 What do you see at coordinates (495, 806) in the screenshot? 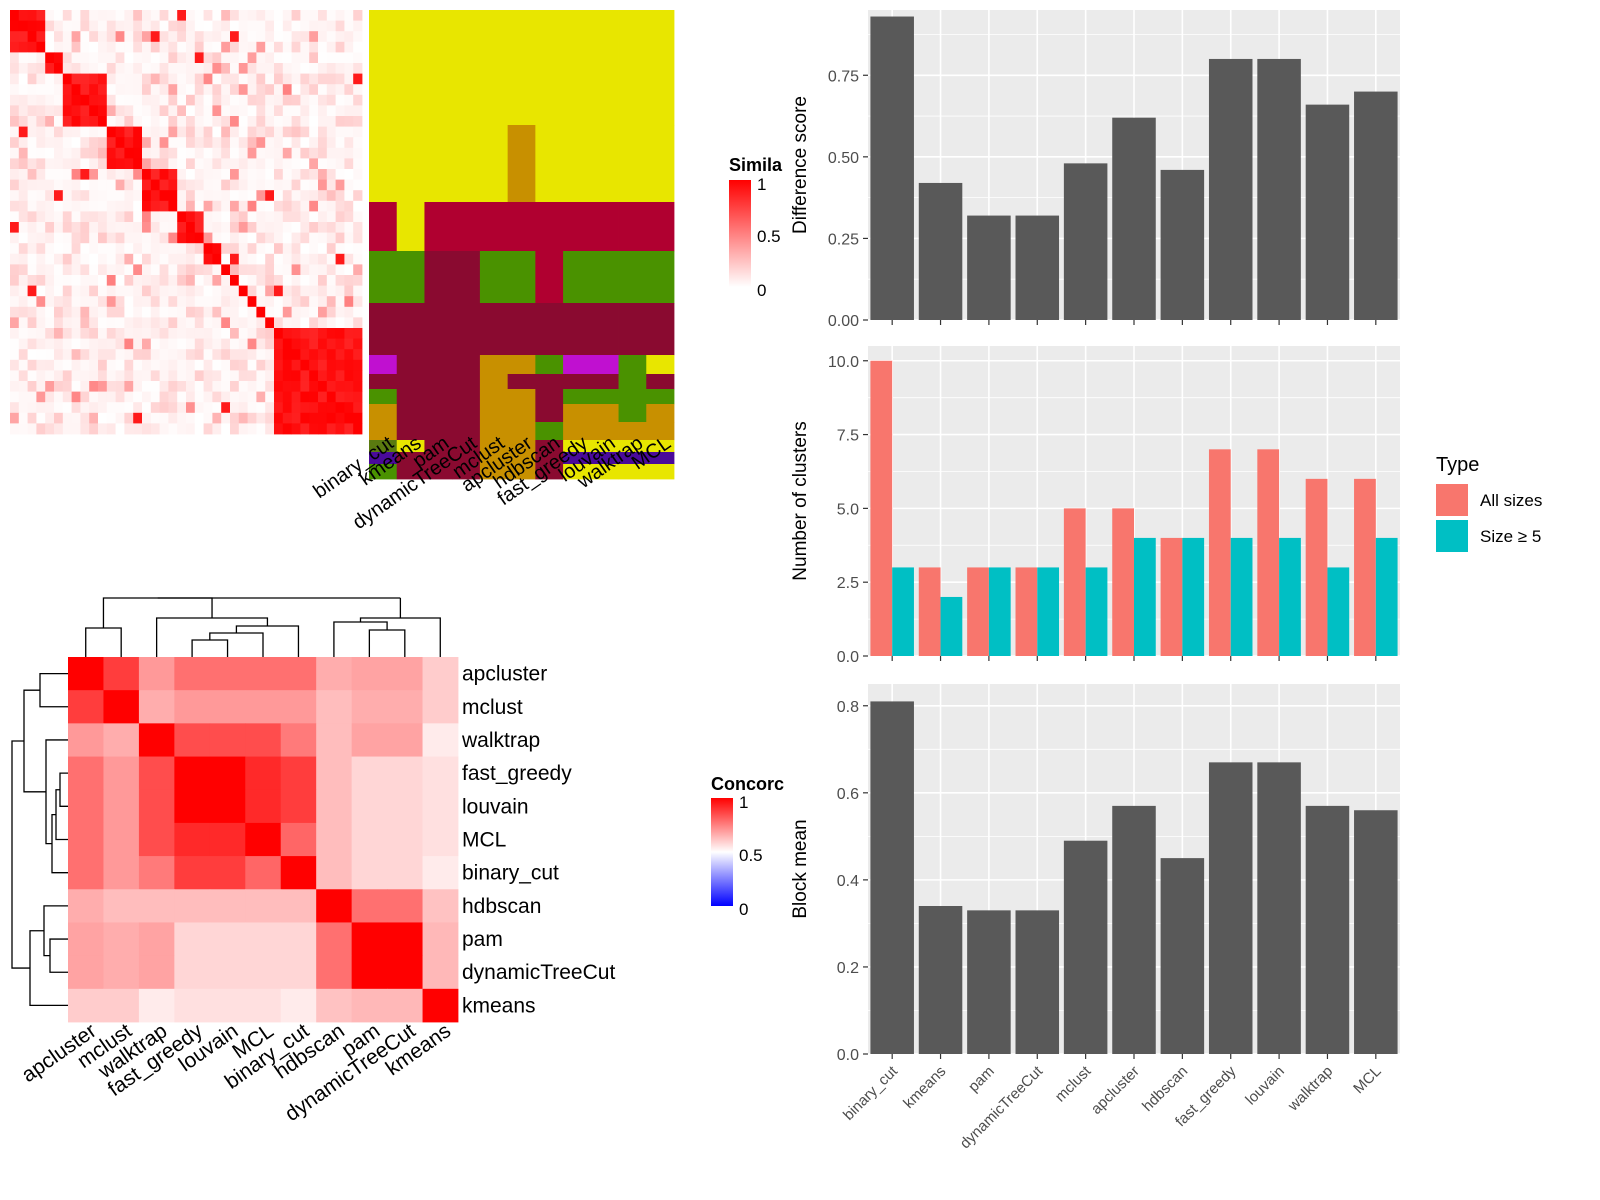
I see `concordance-row-label: louvain` at bounding box center [495, 806].